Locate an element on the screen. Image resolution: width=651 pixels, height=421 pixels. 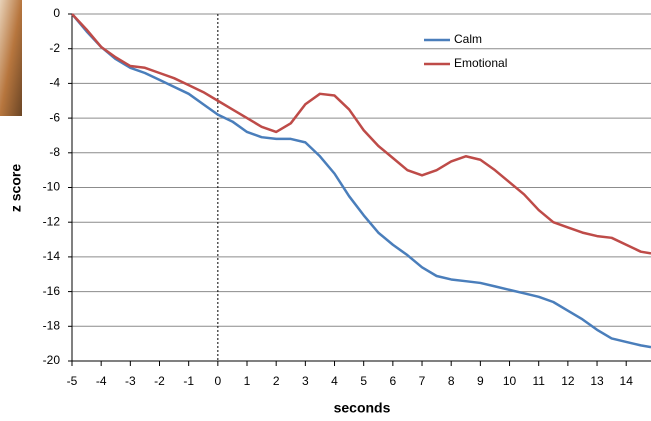
x-tick-label: 14 is located at coordinates (627, 381).